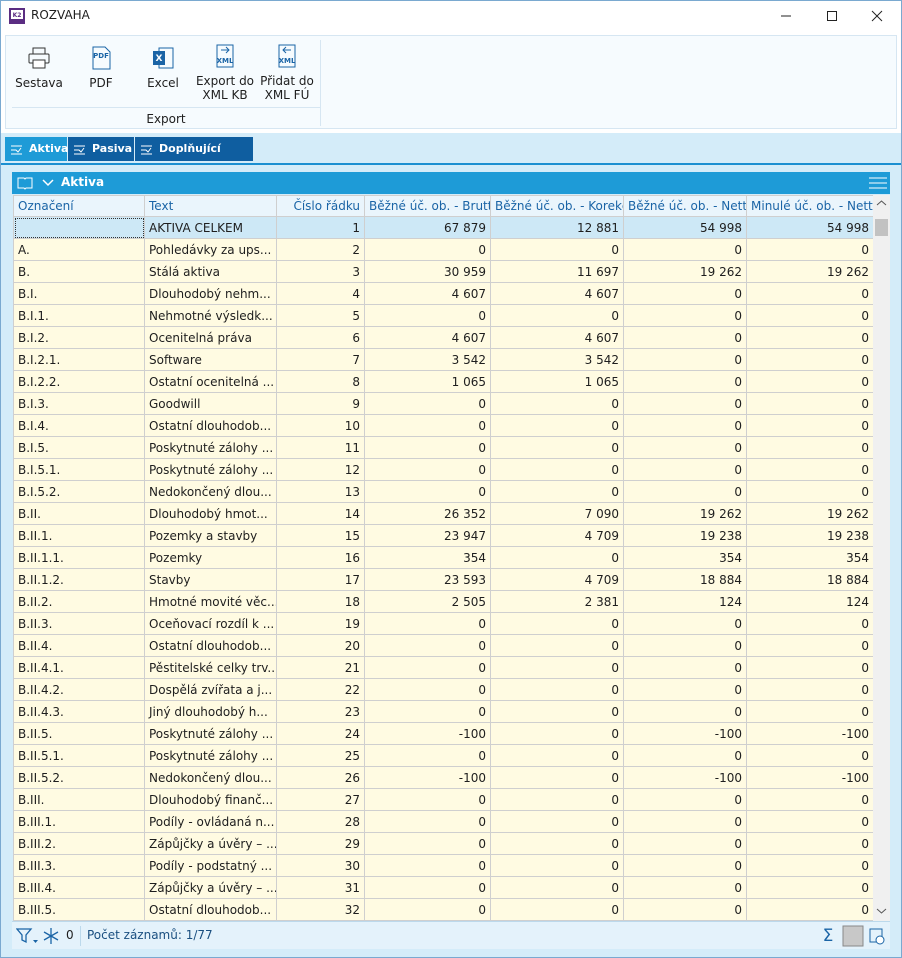  What do you see at coordinates (685, 535) in the screenshot?
I see `table-cell: 19 238` at bounding box center [685, 535].